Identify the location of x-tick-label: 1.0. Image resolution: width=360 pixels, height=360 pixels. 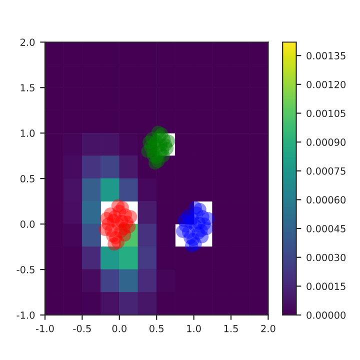
(194, 328).